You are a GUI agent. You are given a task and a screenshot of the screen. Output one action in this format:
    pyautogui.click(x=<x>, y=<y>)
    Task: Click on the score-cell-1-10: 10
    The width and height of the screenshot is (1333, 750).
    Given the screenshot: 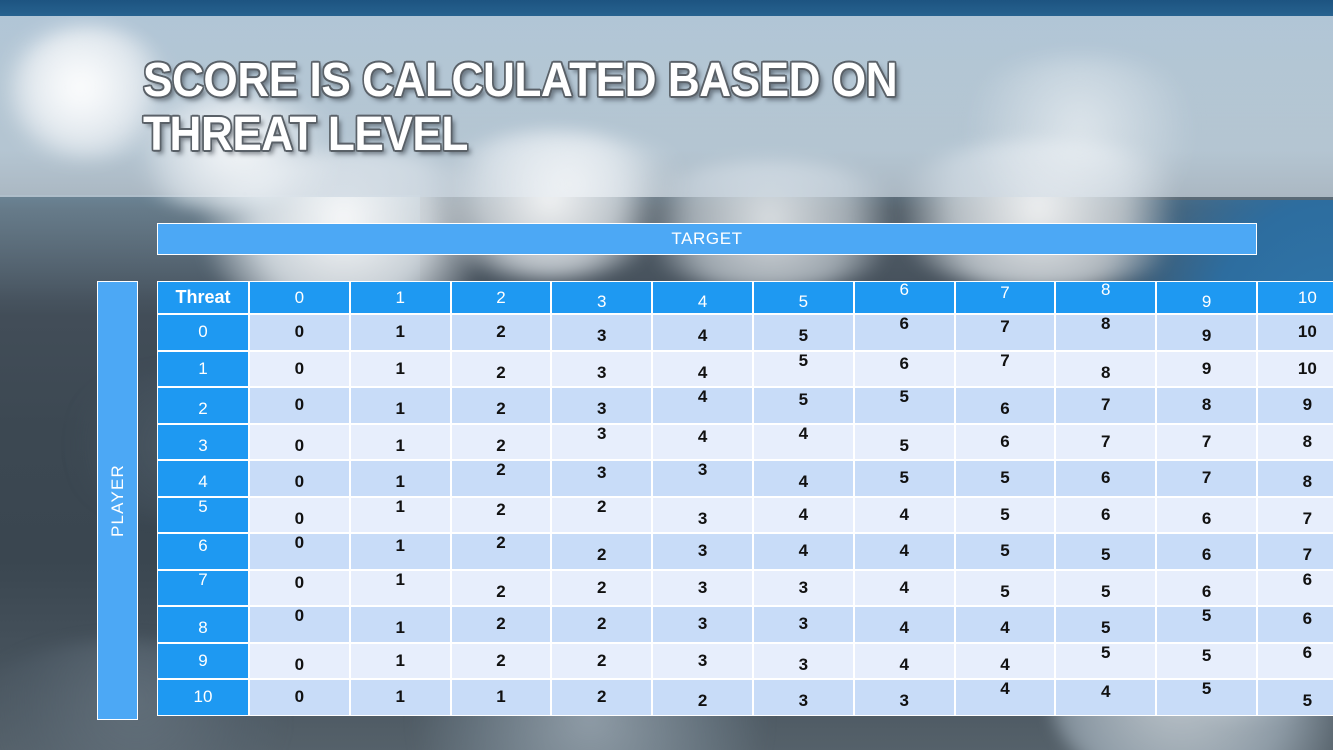 What is the action you would take?
    pyautogui.click(x=1294, y=368)
    